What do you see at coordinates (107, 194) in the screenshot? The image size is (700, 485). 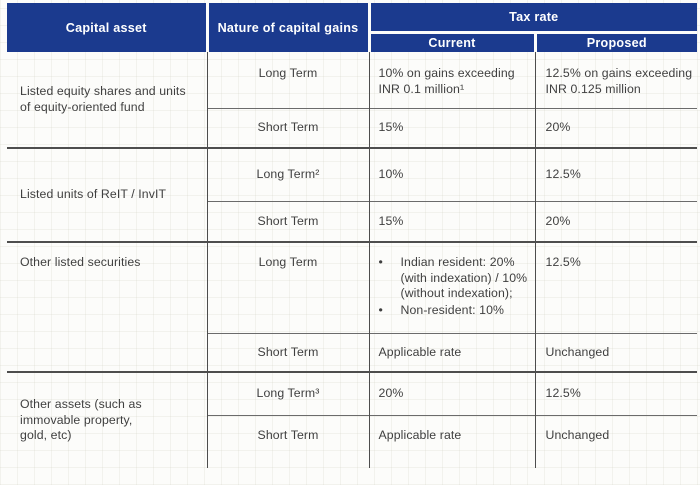 I see `asset-cell-reit-invit: Listed units of ReIT / InvIT` at bounding box center [107, 194].